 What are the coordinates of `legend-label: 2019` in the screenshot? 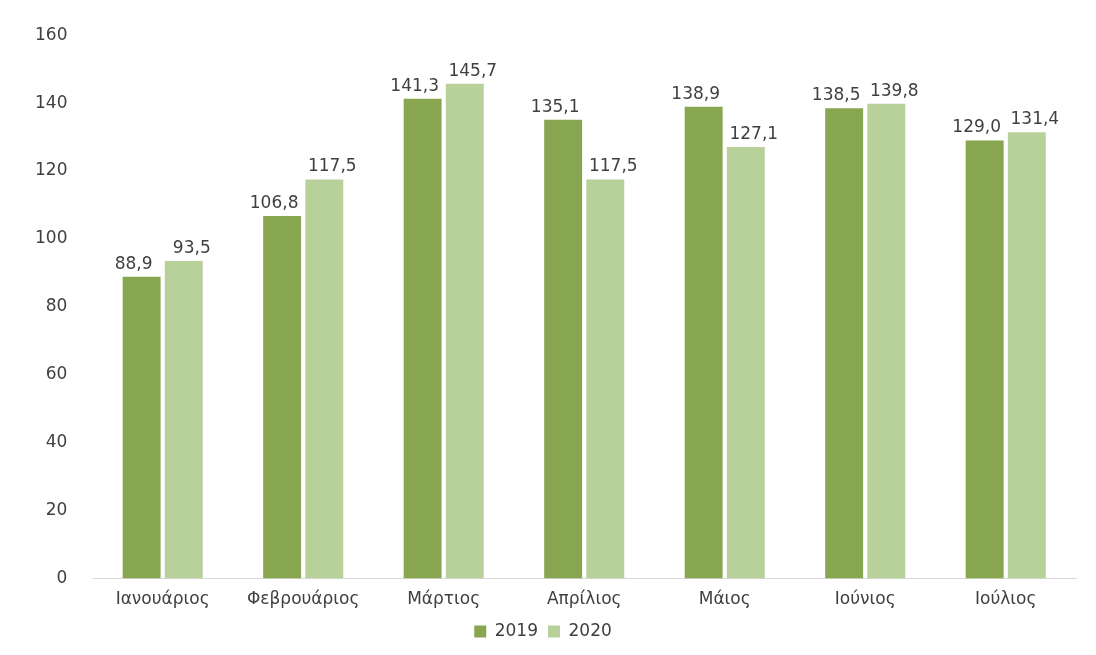 It's located at (516, 629).